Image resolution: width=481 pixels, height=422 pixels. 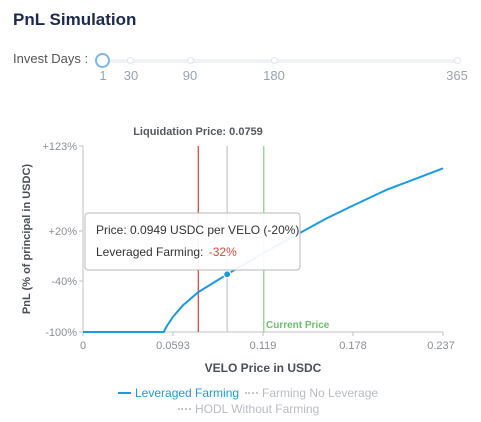 What do you see at coordinates (320, 393) in the screenshot?
I see `legend-label: Farming No Leverage` at bounding box center [320, 393].